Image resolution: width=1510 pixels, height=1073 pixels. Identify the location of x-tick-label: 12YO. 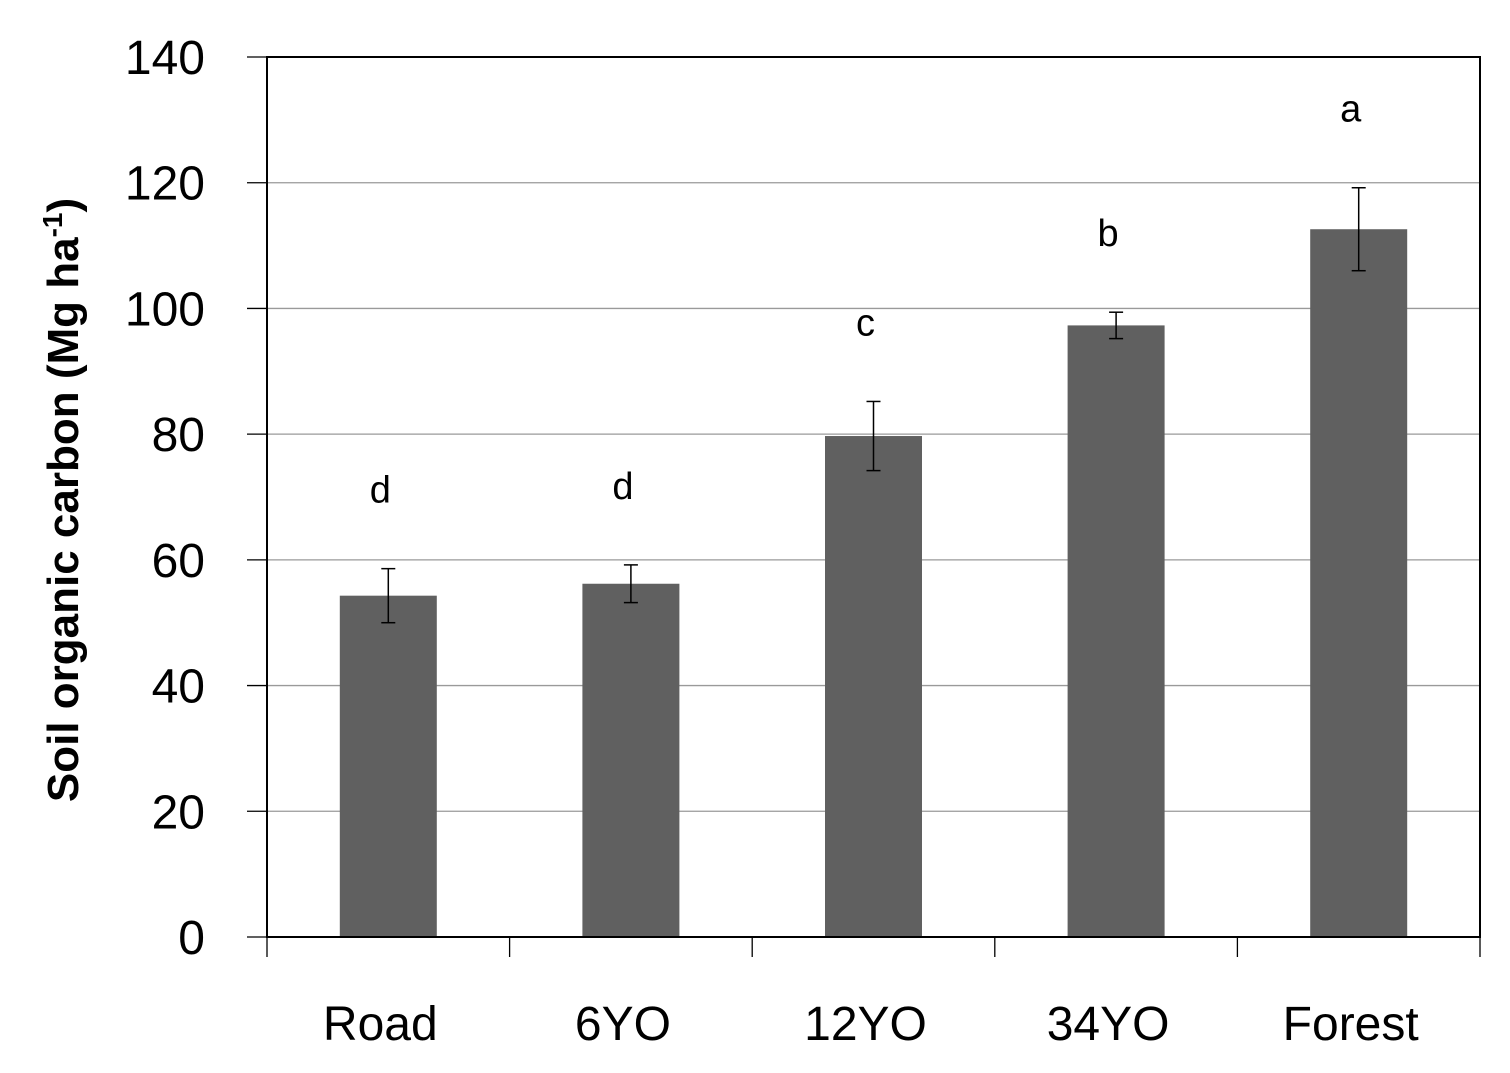
(865, 1024).